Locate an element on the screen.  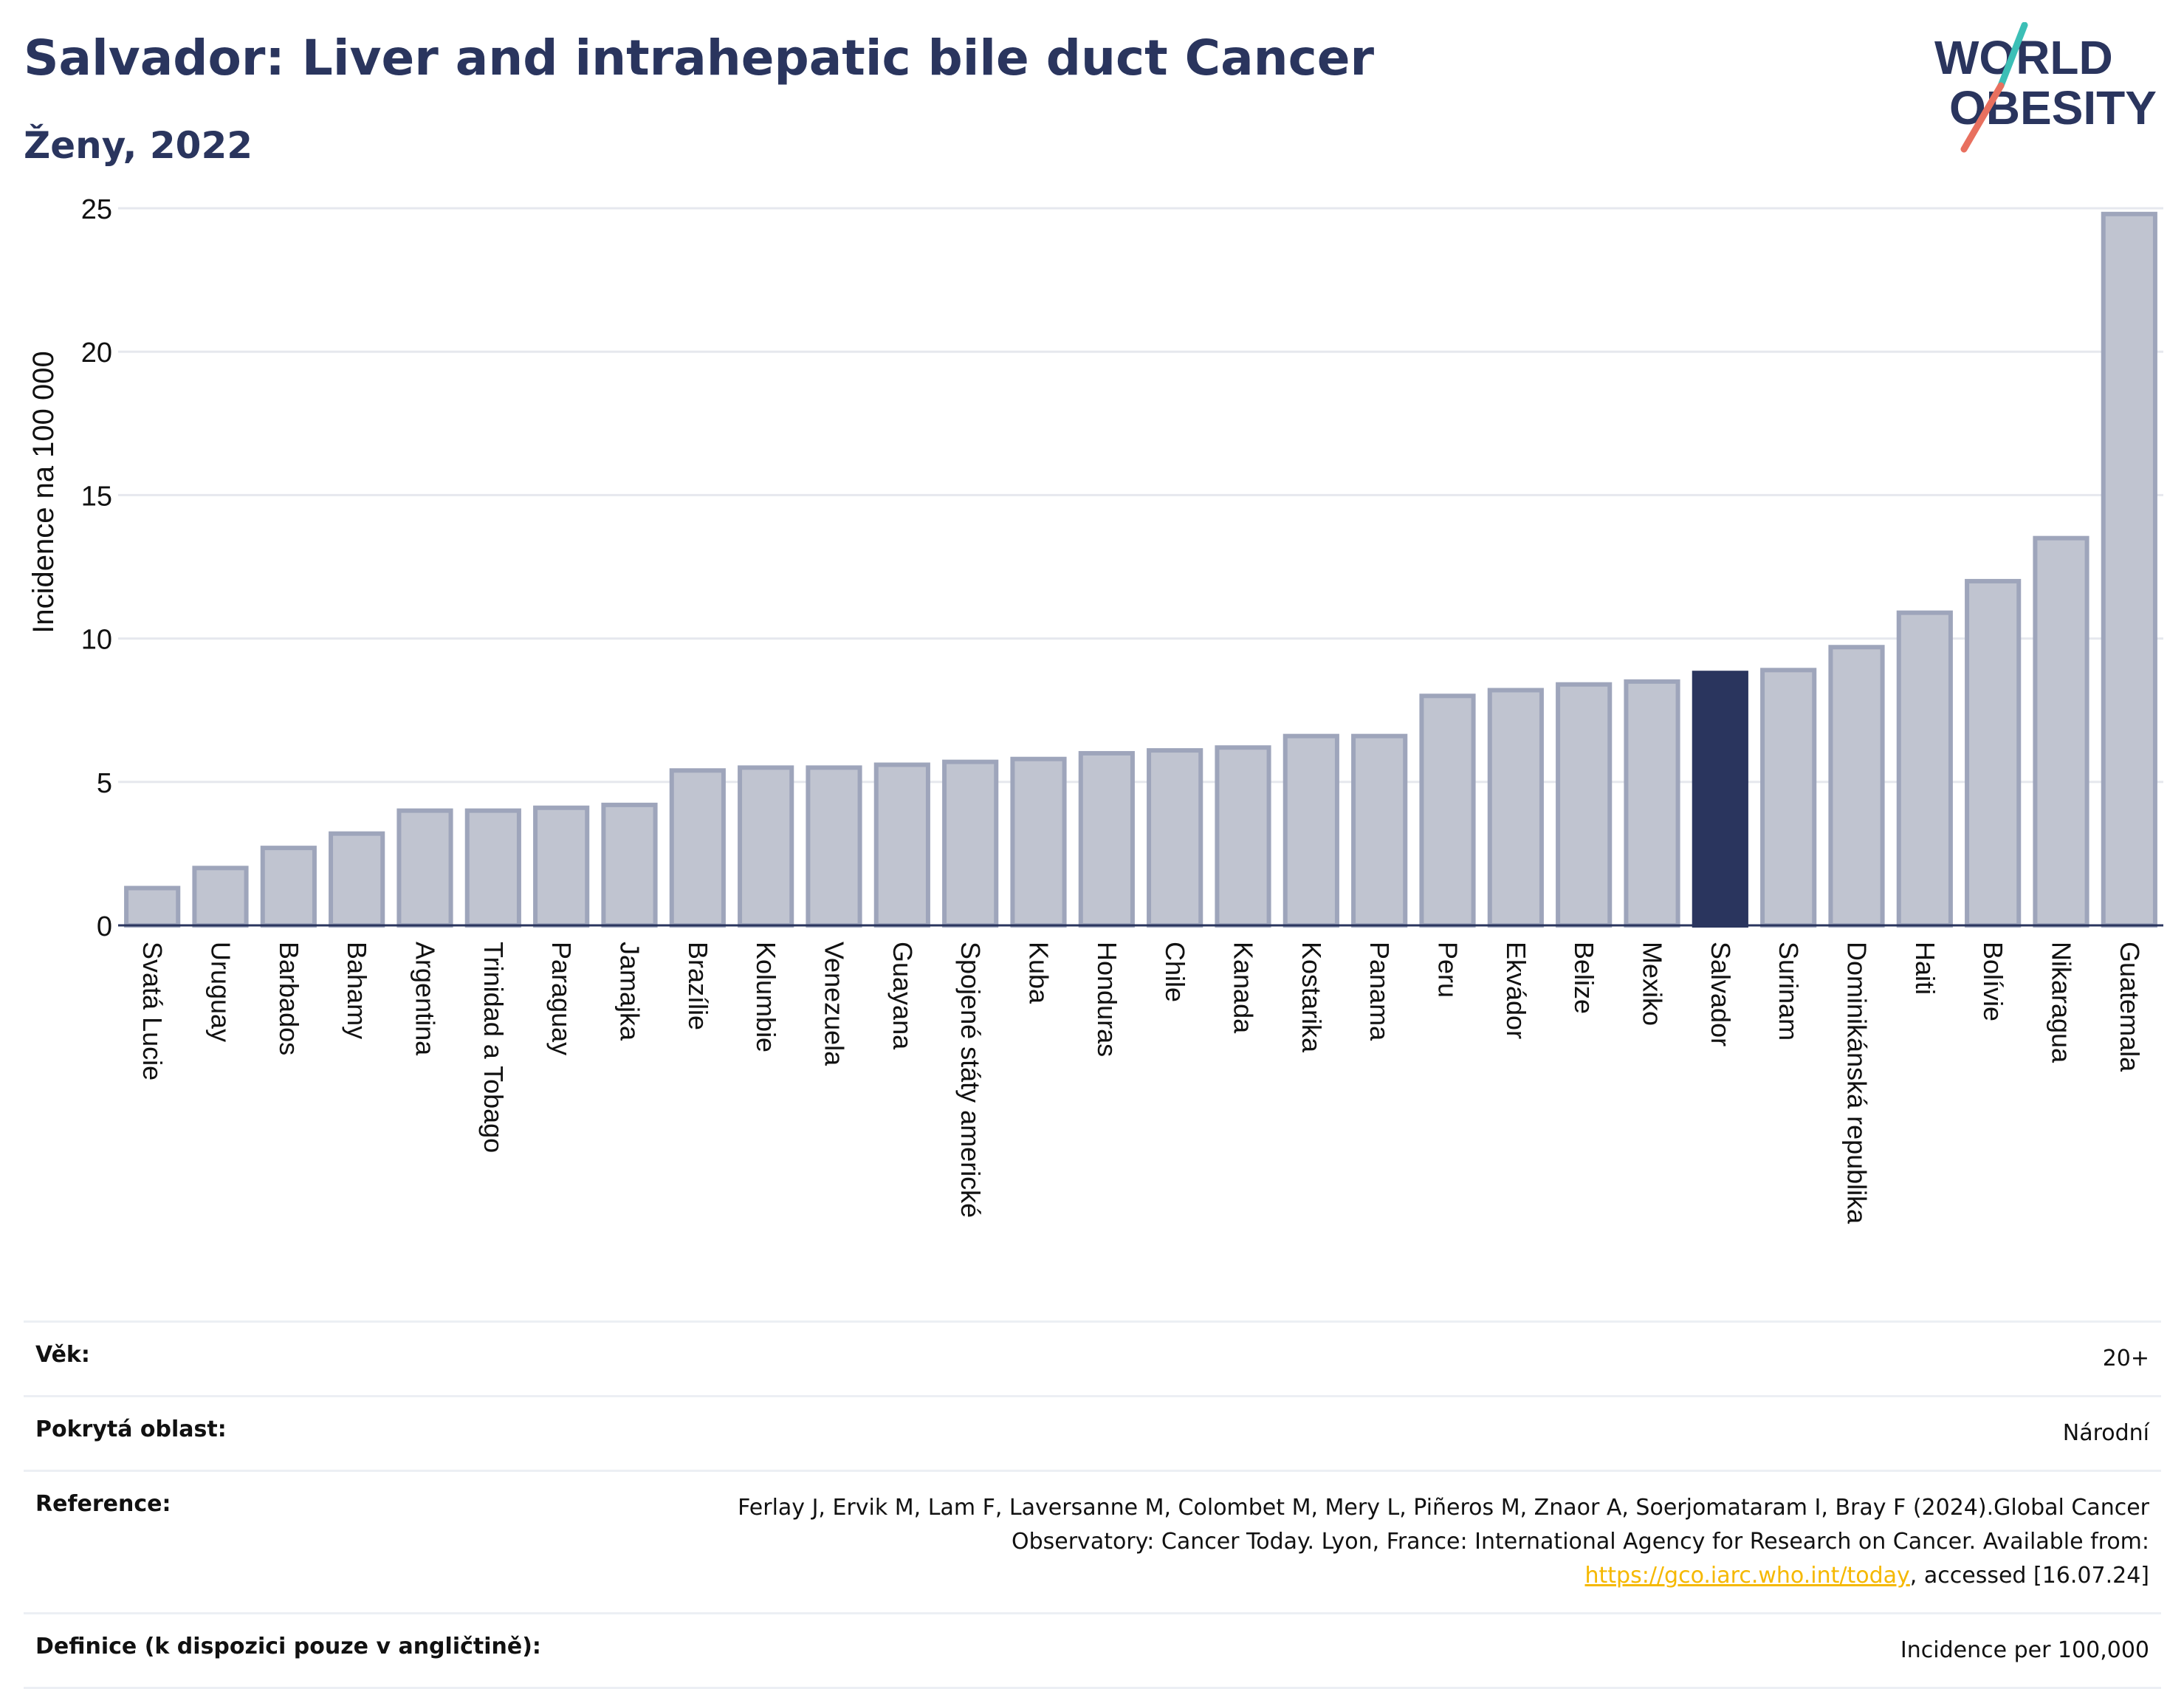
bar-nikaragua is located at coordinates (2061, 732).